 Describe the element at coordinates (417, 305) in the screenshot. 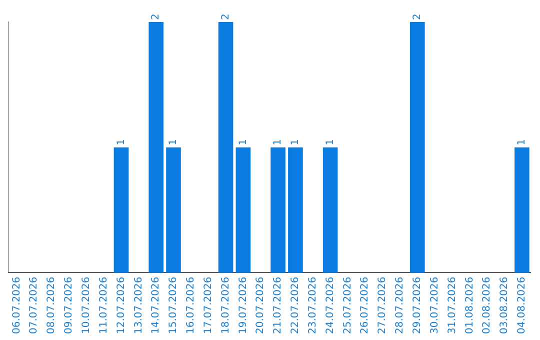

I see `x-tick-label: 29.07.2026` at that location.